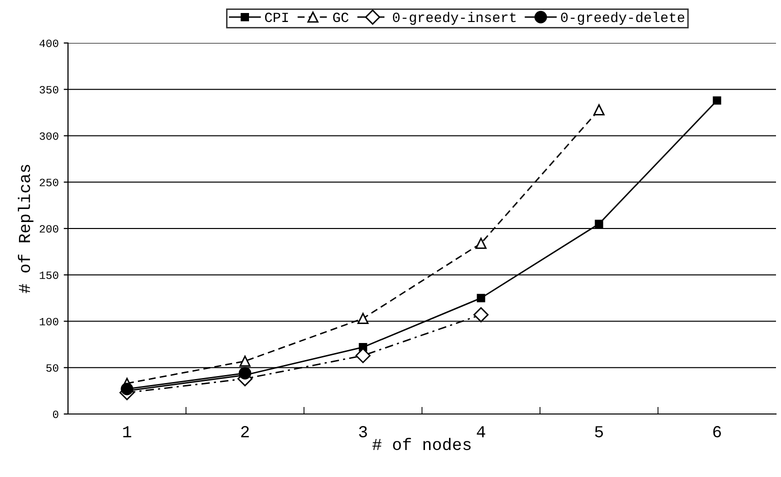 This screenshot has height=477, width=781. I want to click on y-tick-label: 0, so click(55, 414).